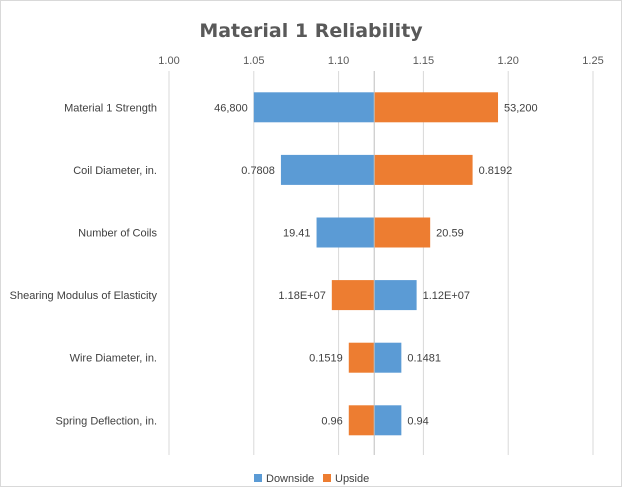 This screenshot has height=488, width=622. I want to click on legend-label: Downside, so click(290, 479).